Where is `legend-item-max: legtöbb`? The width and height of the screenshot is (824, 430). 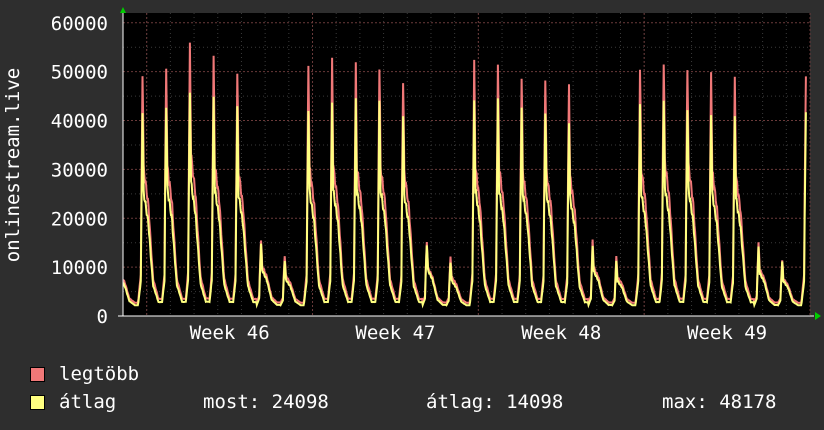 legend-item-max: legtöbb is located at coordinates (84, 374).